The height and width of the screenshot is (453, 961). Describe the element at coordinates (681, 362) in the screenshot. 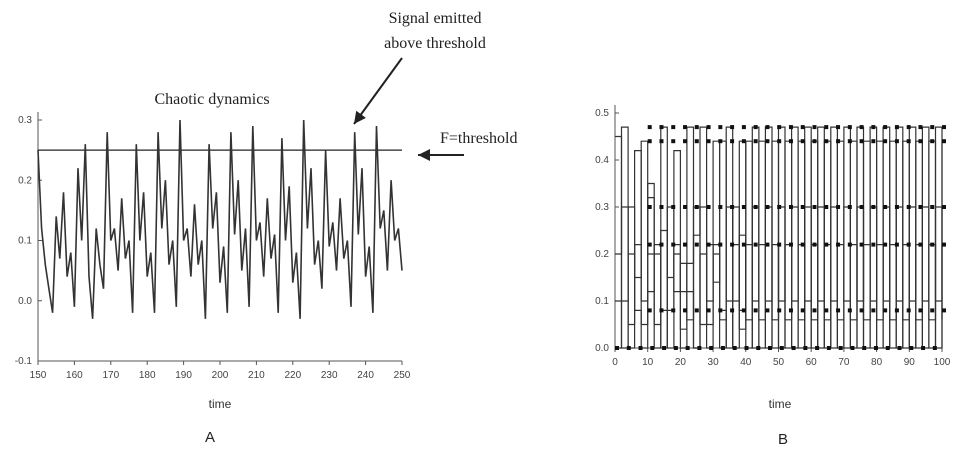

I see `panel-b-x-tick-label: 20` at that location.